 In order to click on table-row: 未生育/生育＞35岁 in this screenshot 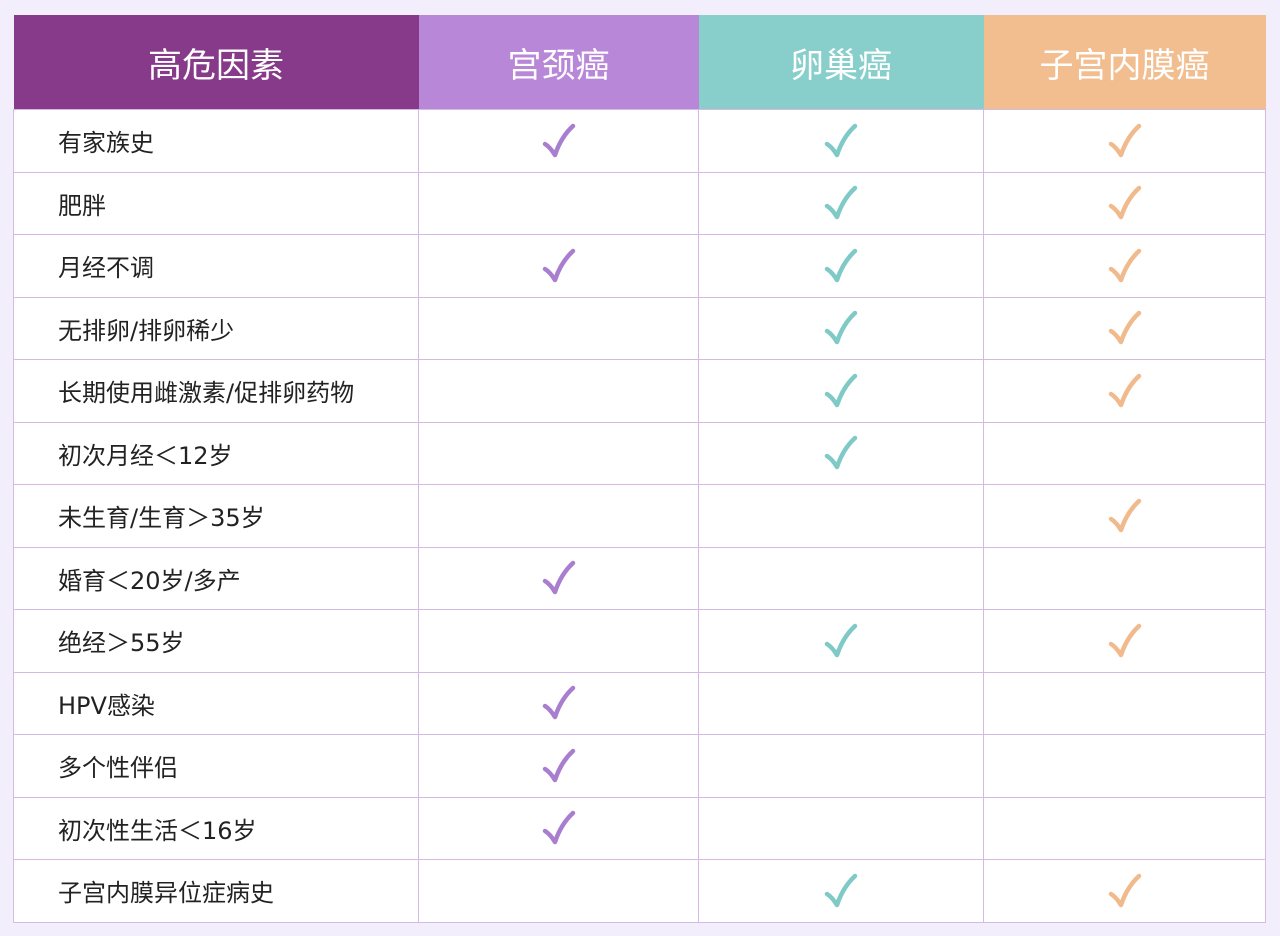, I will do `click(639, 516)`.